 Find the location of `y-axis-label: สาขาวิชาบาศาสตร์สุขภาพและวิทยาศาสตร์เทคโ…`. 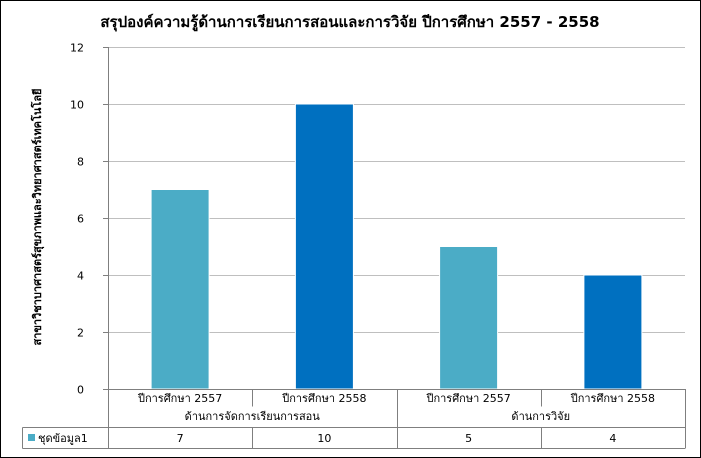

y-axis-label: สาขาวิชาบาศาสตร์สุขภาพและวิทยาศาสตร์เทคโ… is located at coordinates (37, 216).